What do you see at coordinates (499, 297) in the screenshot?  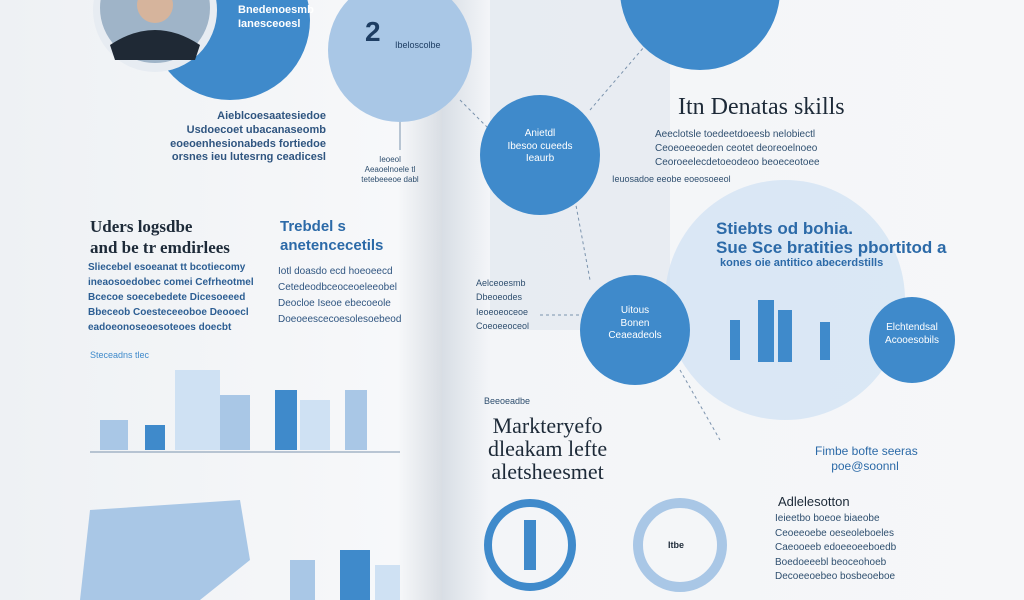 I see `text-line: Dbeoeodes` at bounding box center [499, 297].